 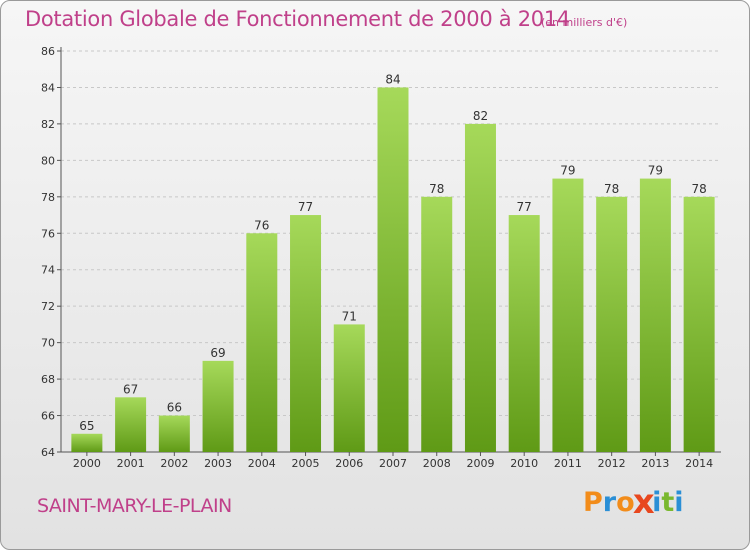 I want to click on y-tick-label: 68, so click(x=48, y=379).